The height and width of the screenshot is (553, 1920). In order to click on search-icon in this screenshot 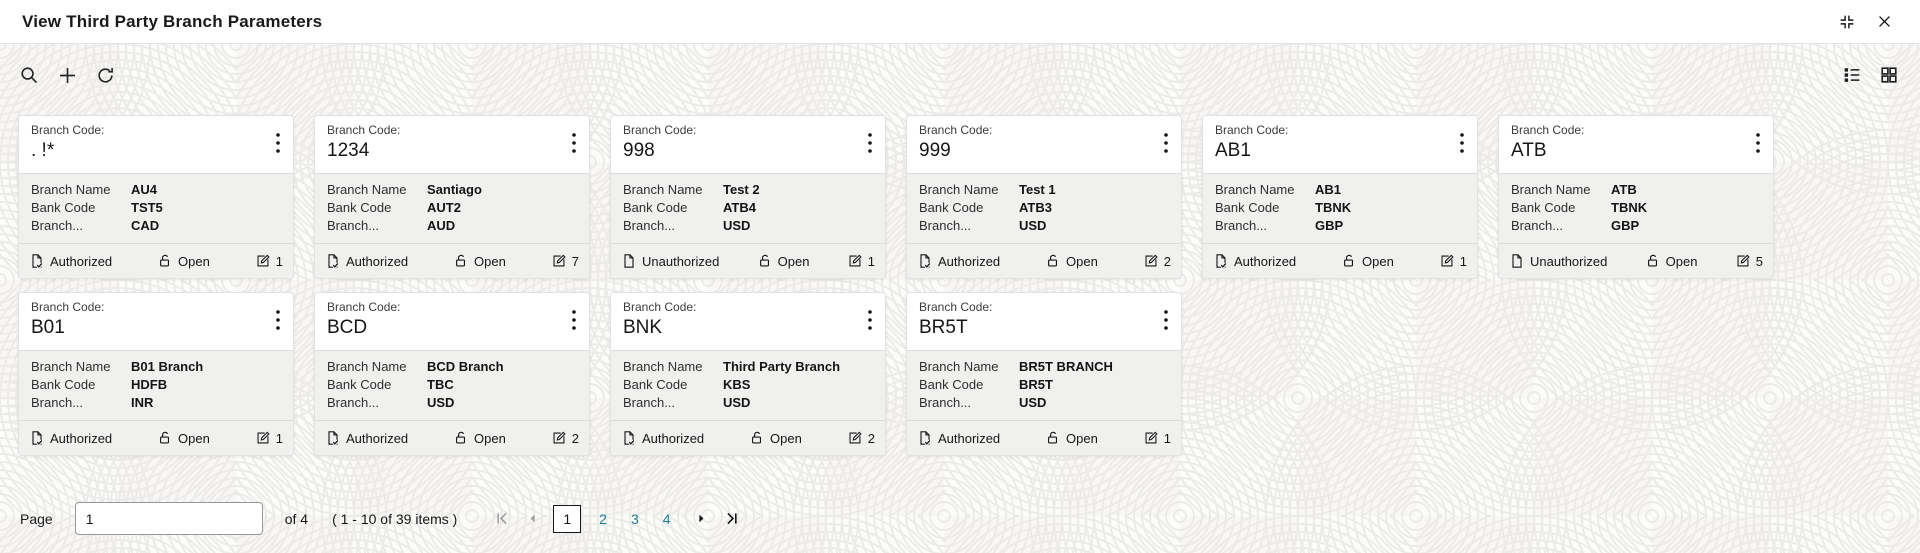, I will do `click(29, 75)`.